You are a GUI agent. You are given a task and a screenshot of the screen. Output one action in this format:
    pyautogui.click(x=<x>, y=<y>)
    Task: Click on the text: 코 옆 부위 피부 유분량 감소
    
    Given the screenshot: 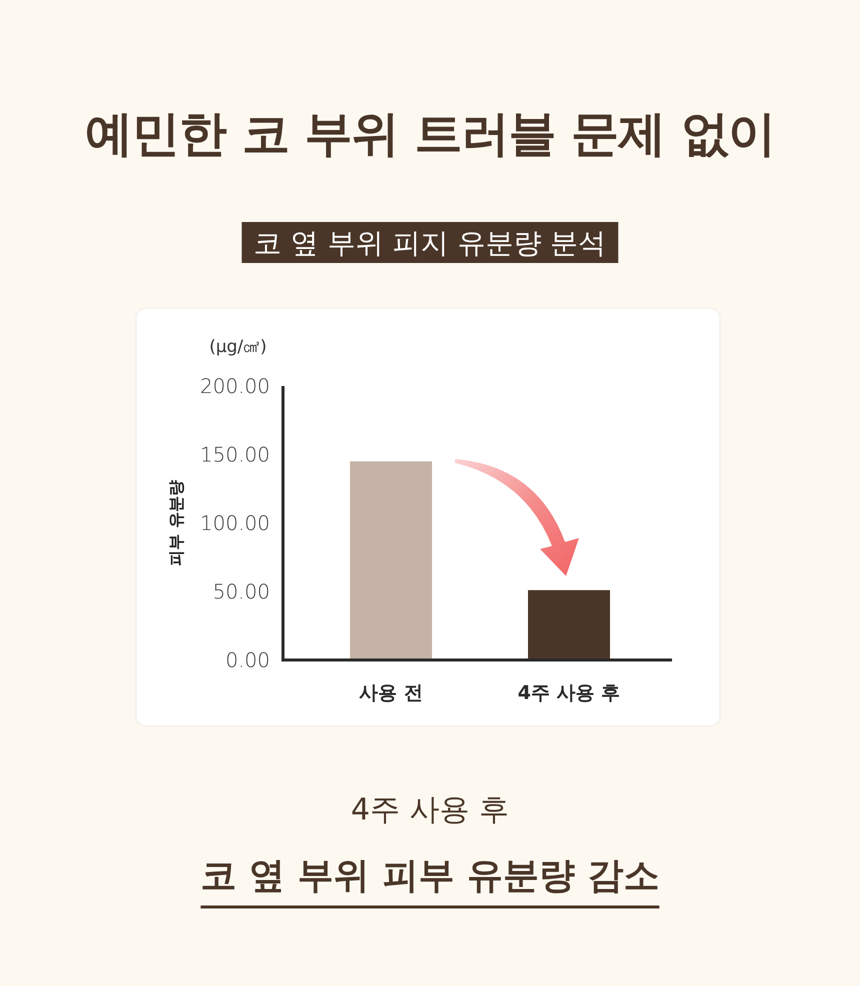 What is the action you would take?
    pyautogui.click(x=430, y=876)
    